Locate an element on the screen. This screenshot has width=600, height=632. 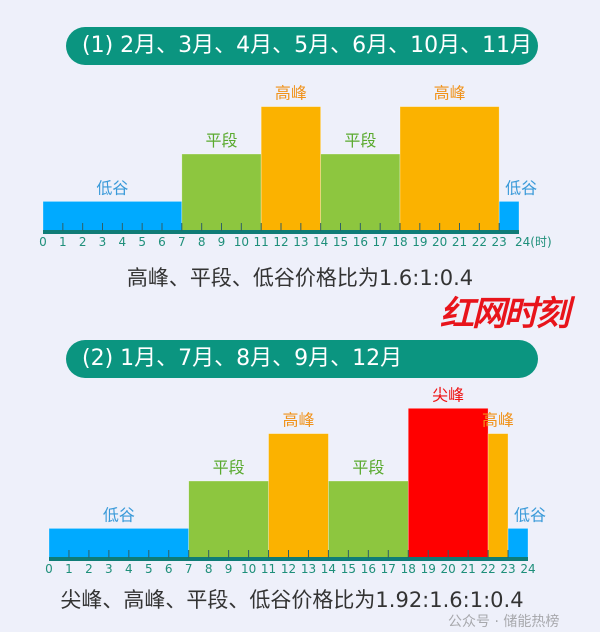
section-2-title: (2) 1月、7月、8月、9月、12月 is located at coordinates (302, 359).